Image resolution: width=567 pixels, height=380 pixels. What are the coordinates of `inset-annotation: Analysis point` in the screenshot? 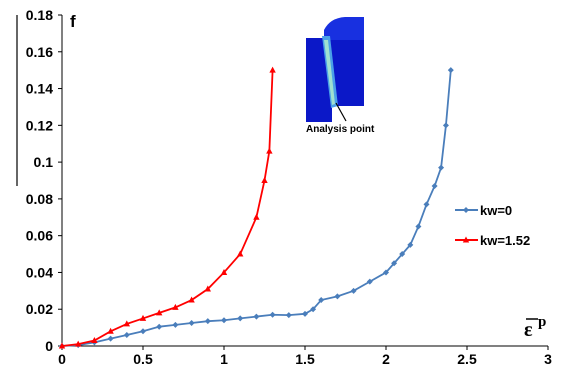 It's located at (340, 129).